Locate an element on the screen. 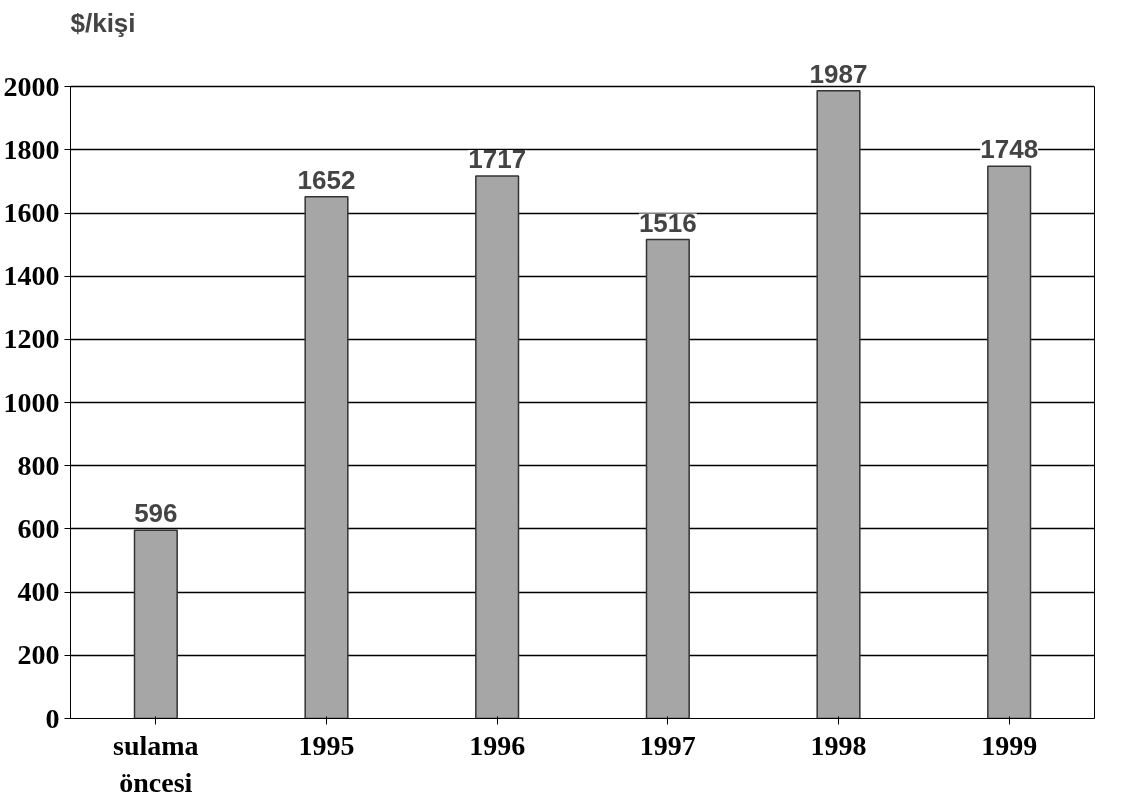 This screenshot has height=812, width=1122. x-tick-label: 1995 is located at coordinates (326, 745).